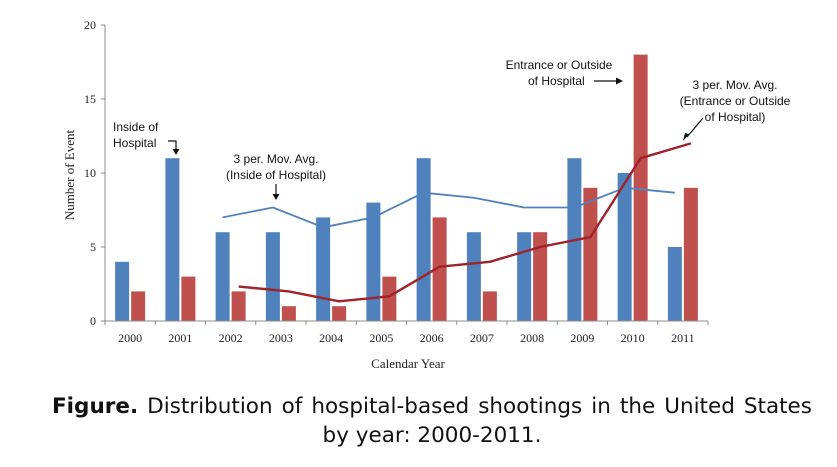 This screenshot has width=837, height=467. I want to click on bar-outside-2008, so click(540, 276).